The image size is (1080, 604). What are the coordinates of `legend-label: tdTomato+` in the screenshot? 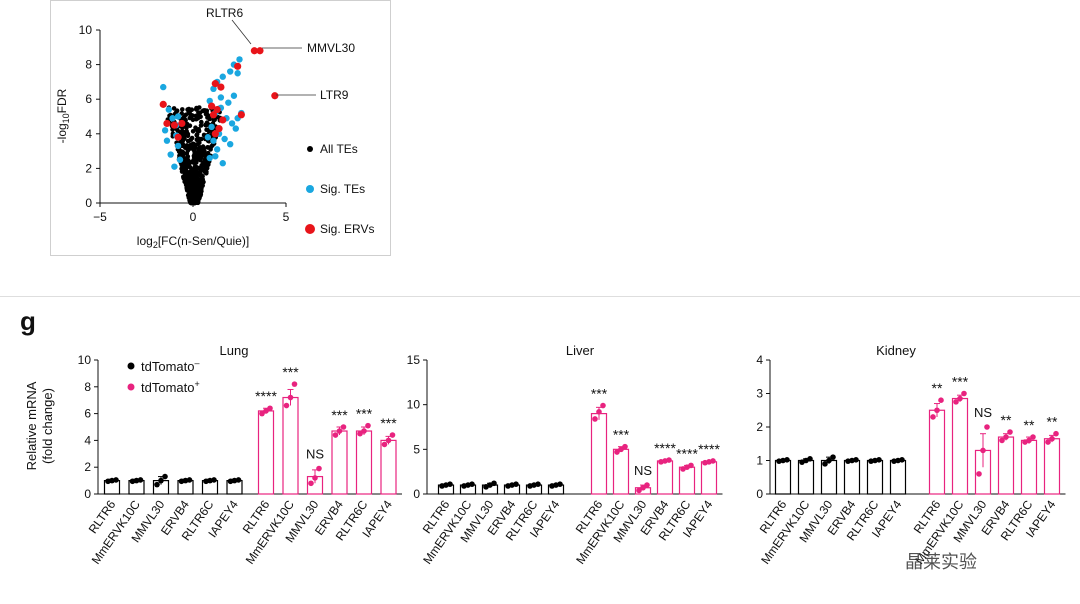 It's located at (170, 387).